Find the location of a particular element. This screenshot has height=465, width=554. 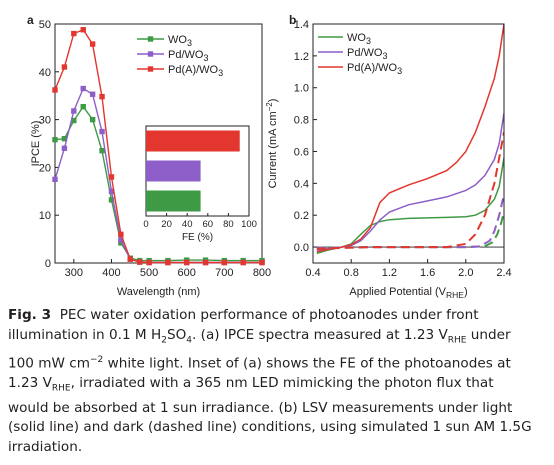

panel-b-legend-label: Pd/WO3 is located at coordinates (367, 54).